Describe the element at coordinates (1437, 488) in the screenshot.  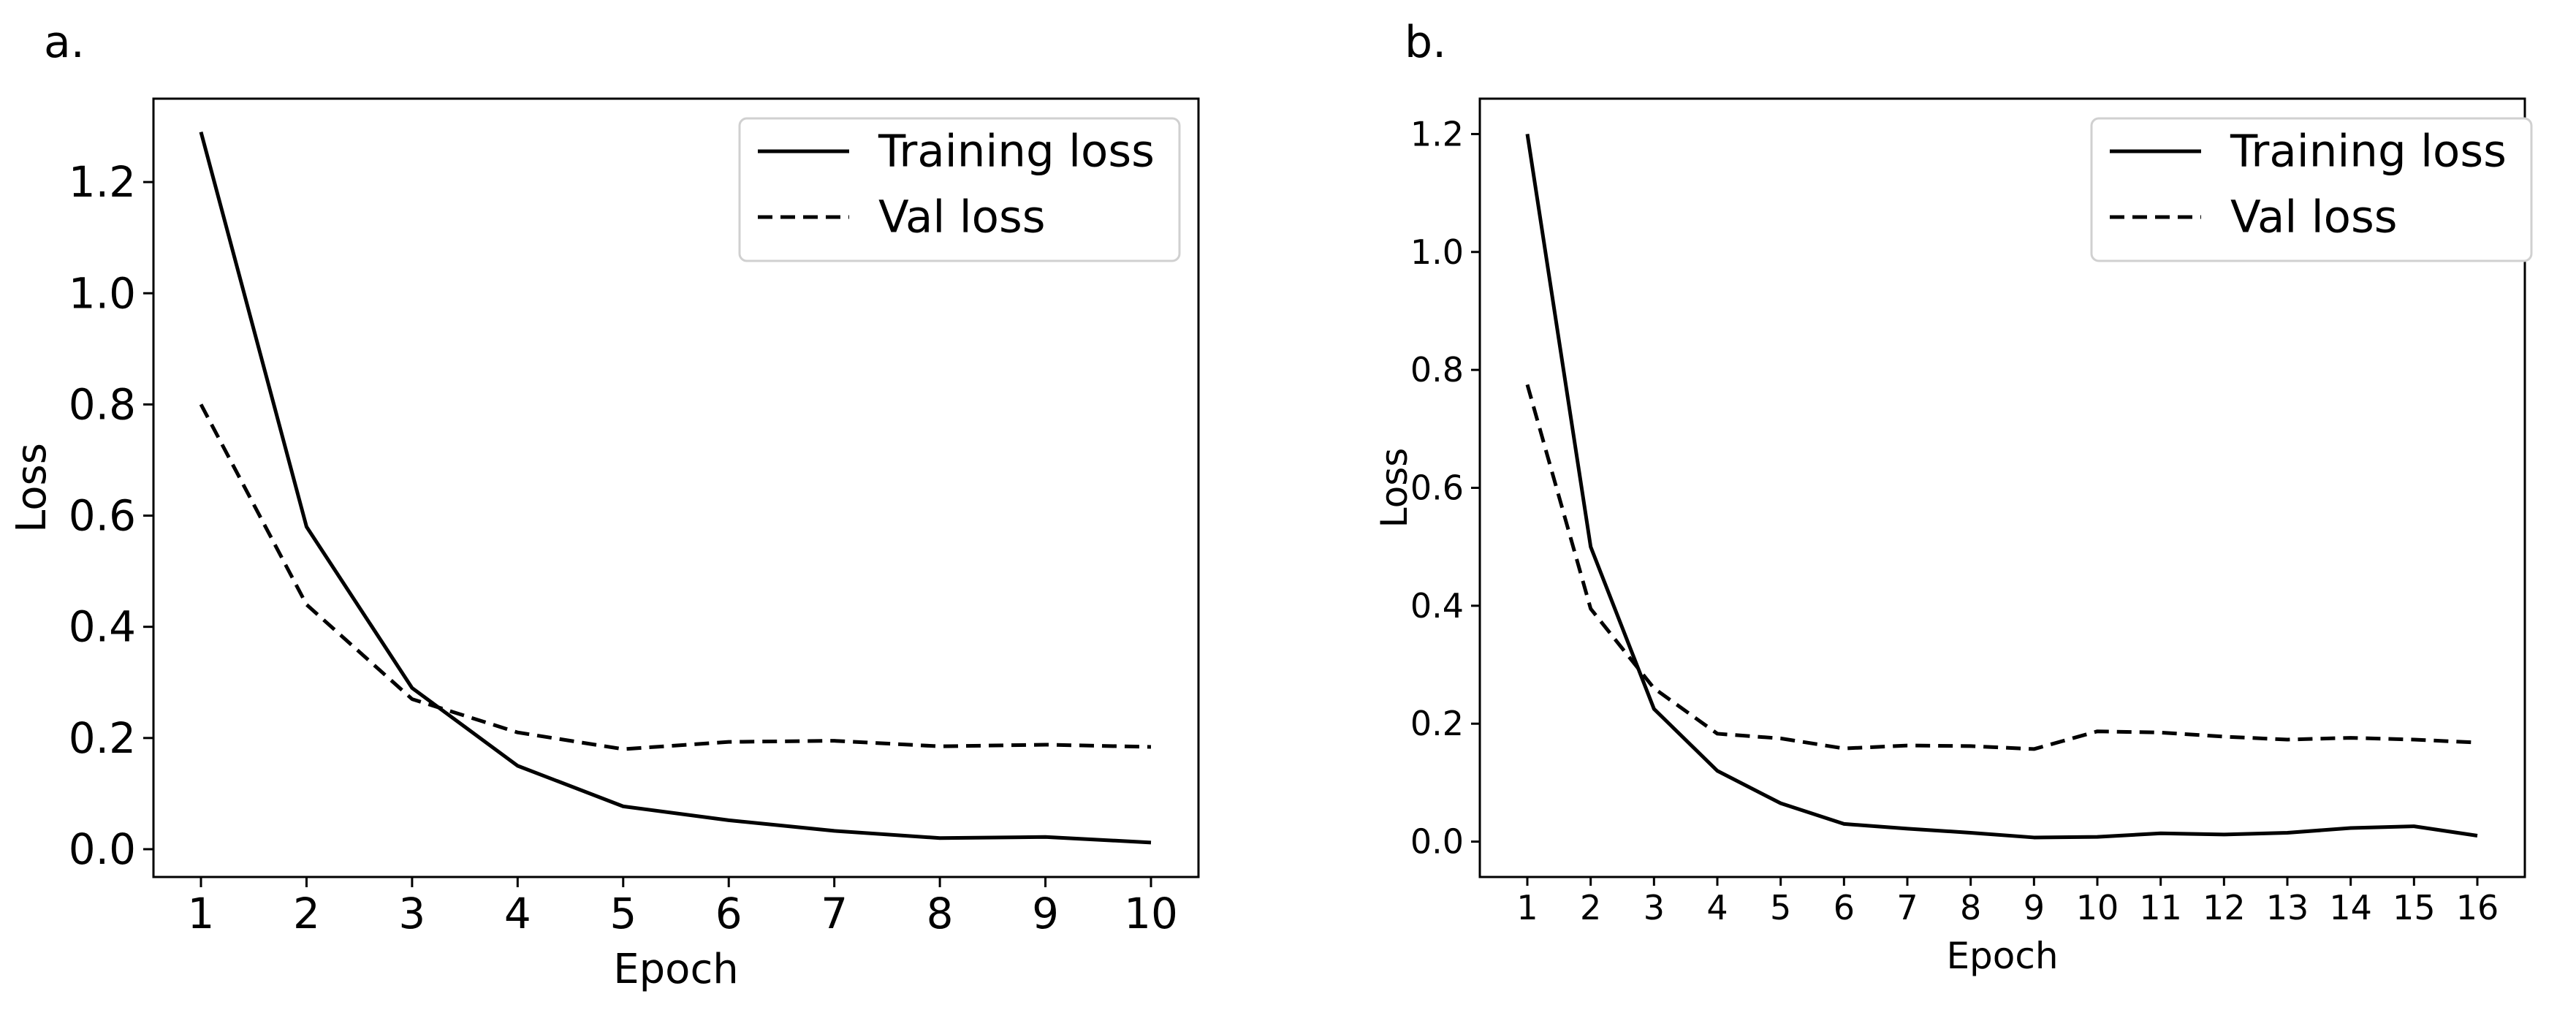
I see `chart-b-y-tick-label: 0.6` at that location.